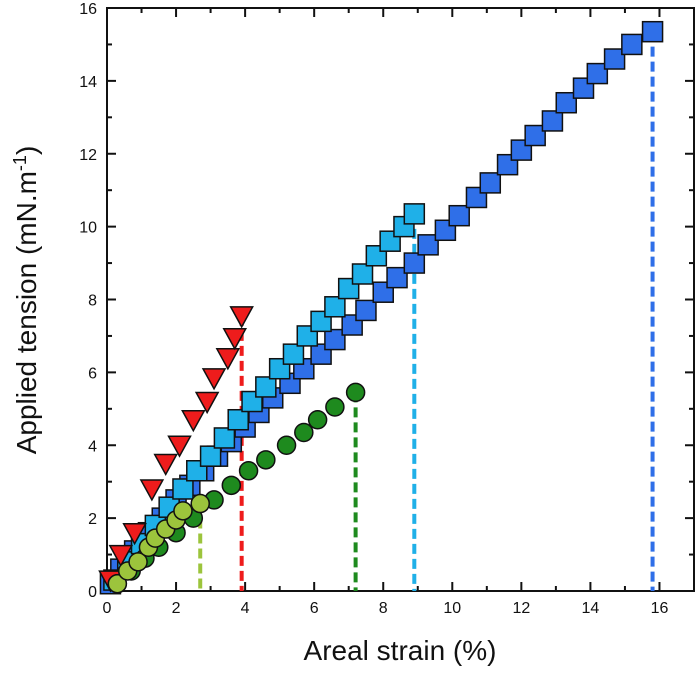  What do you see at coordinates (88, 82) in the screenshot?
I see `y-tick-label: 14` at bounding box center [88, 82].